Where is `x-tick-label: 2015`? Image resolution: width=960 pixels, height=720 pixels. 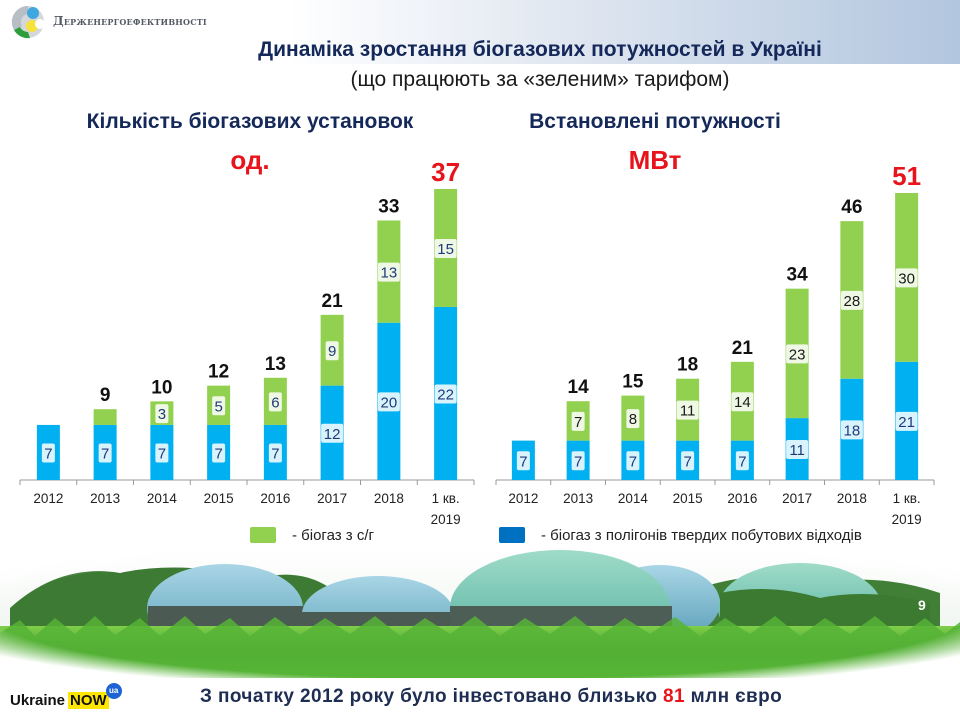
x-tick-label: 2015 is located at coordinates (219, 498).